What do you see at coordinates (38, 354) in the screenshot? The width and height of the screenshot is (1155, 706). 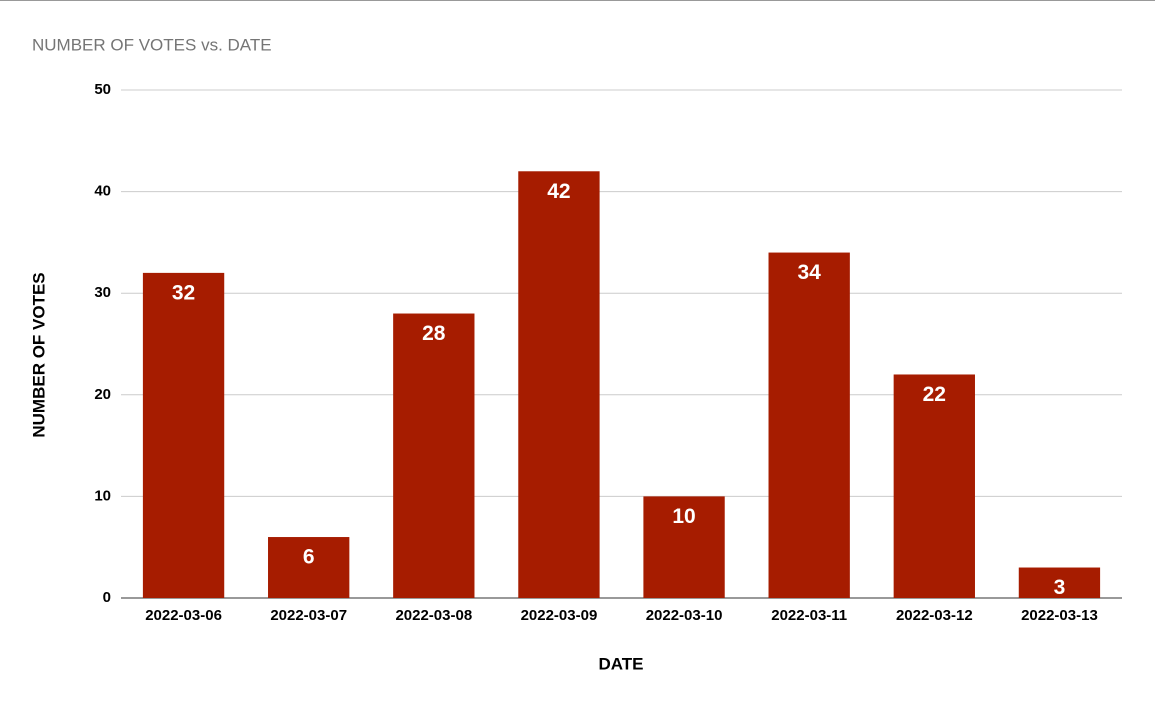 I see `y-axis-title: NUMBER OF VOTES` at bounding box center [38, 354].